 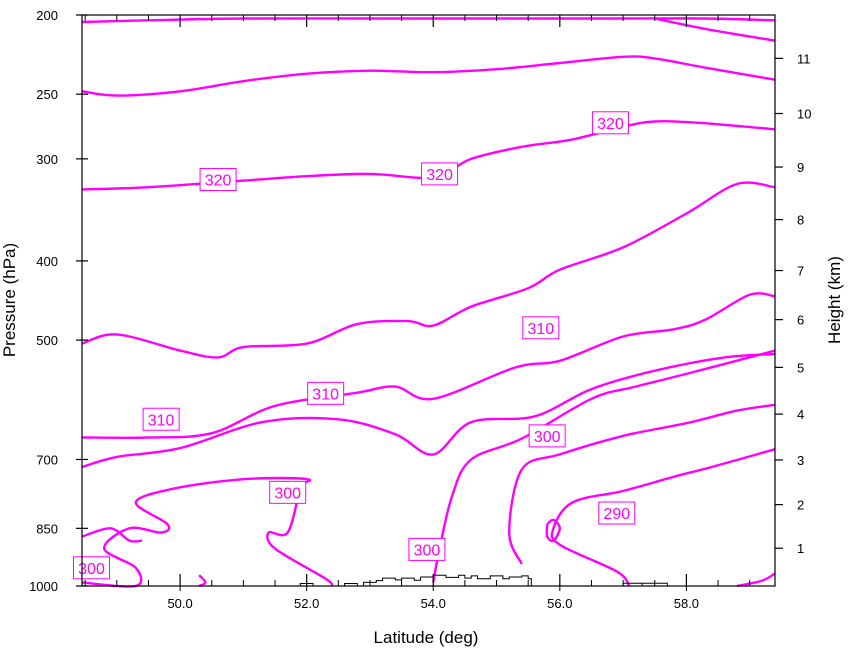 I want to click on y-tick-label: 300, so click(x=47, y=159).